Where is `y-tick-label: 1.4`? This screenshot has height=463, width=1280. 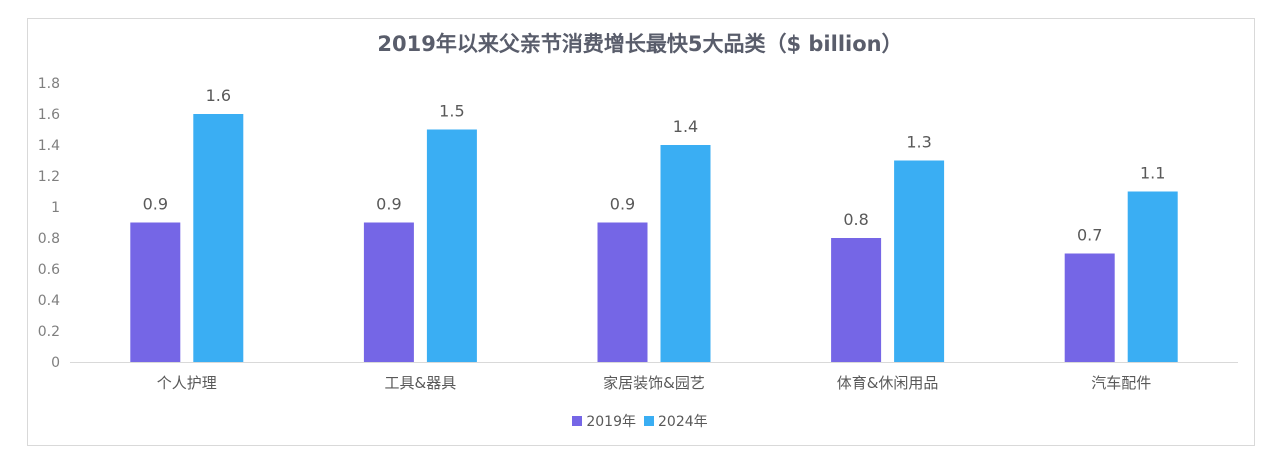
y-tick-label: 1.4 is located at coordinates (49, 146).